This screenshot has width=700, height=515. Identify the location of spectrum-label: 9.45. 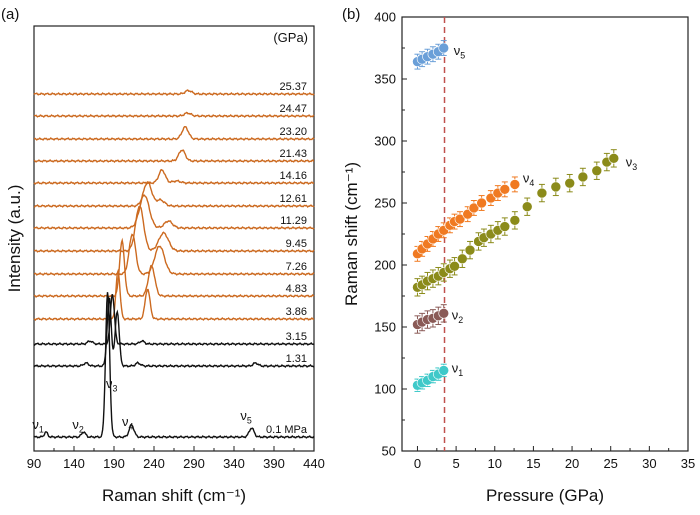
(296, 244).